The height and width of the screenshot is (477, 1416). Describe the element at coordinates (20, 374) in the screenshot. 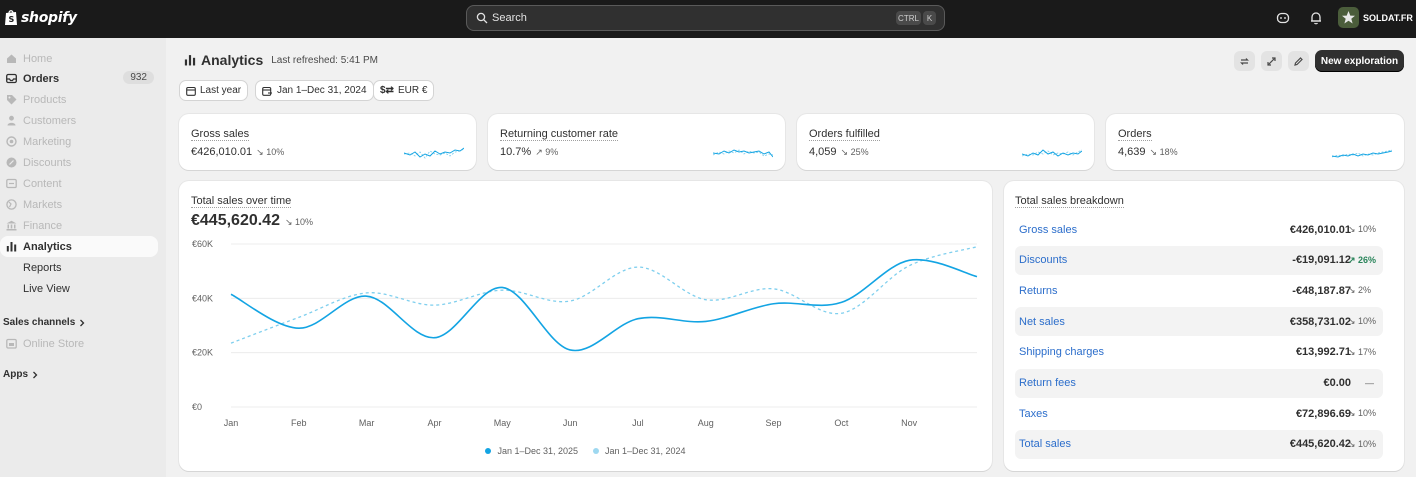

I see `apps-section: Apps` at that location.